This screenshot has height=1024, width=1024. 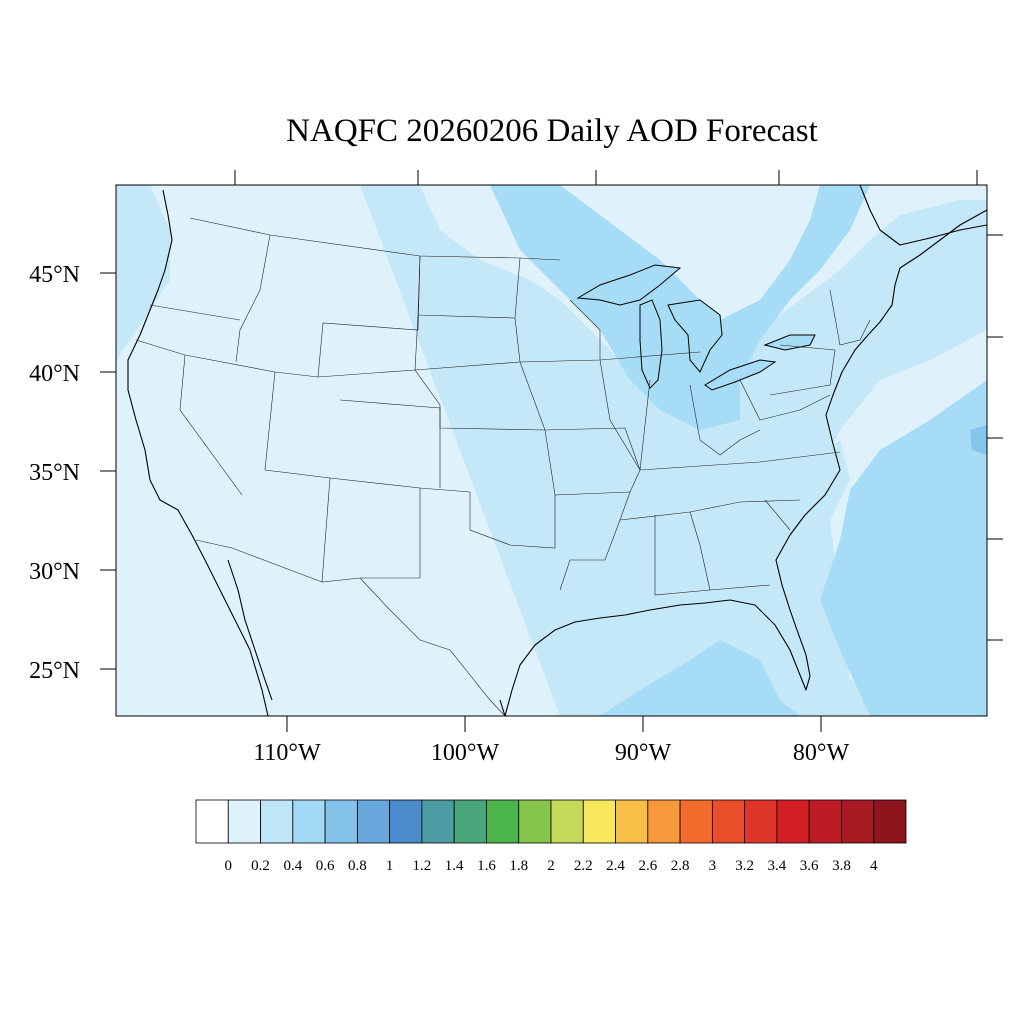 What do you see at coordinates (705, 460) in the screenshot?
I see `aod-region-eastern-light` at bounding box center [705, 460].